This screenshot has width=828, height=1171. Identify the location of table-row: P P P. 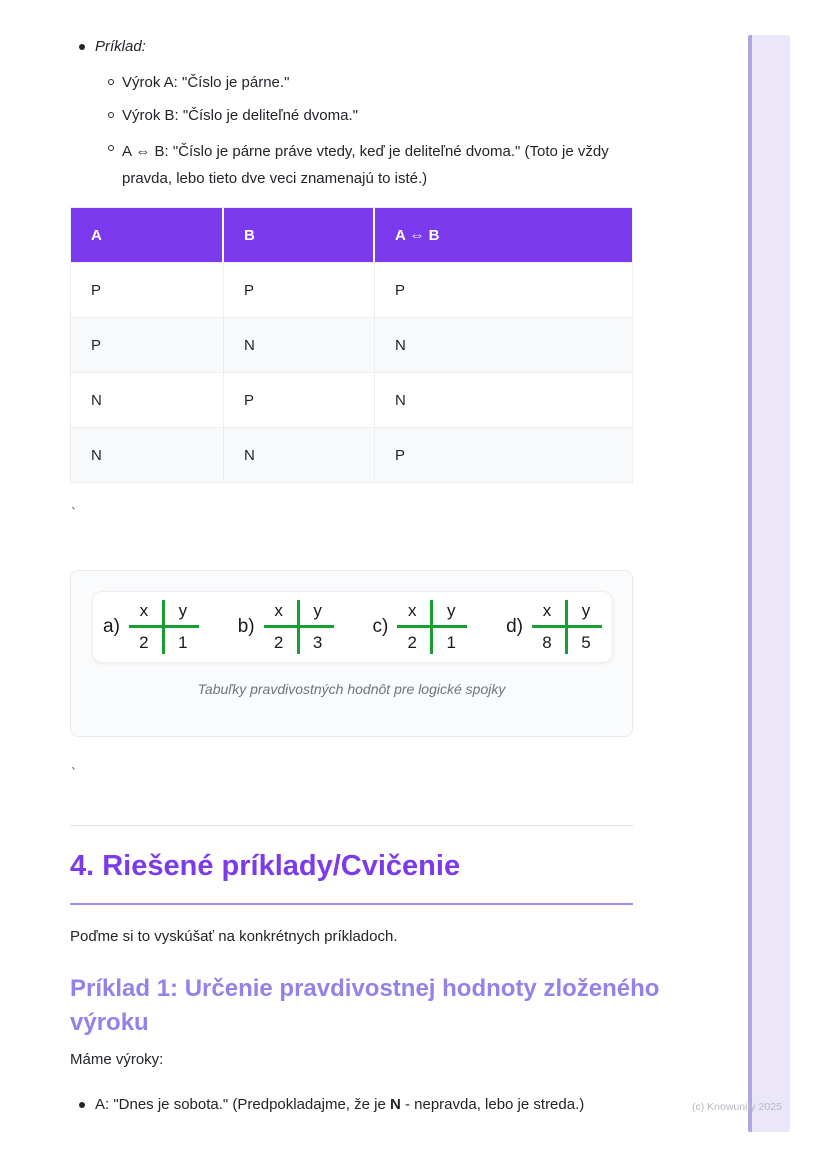
(351, 289).